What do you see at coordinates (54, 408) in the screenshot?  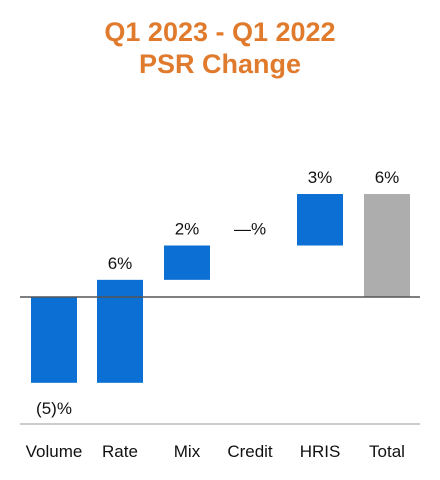 I see `data-label-volume: (5)%` at bounding box center [54, 408].